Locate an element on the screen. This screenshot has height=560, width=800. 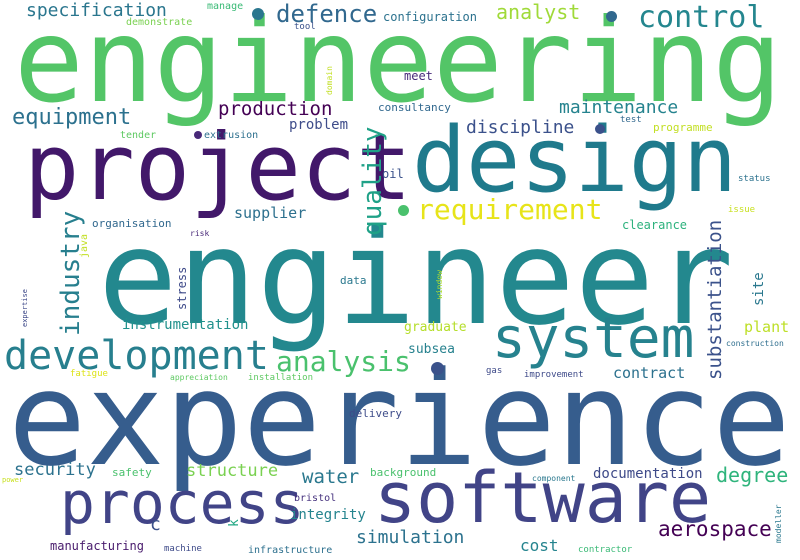
word-defence: defence is located at coordinates (327, 14).